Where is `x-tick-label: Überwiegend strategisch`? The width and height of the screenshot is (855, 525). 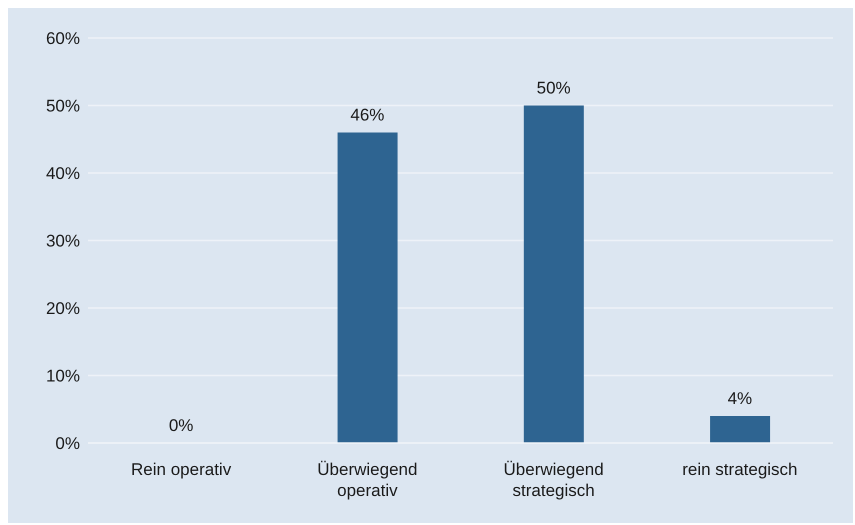
x-tick-label: Überwiegend strategisch is located at coordinates (554, 480).